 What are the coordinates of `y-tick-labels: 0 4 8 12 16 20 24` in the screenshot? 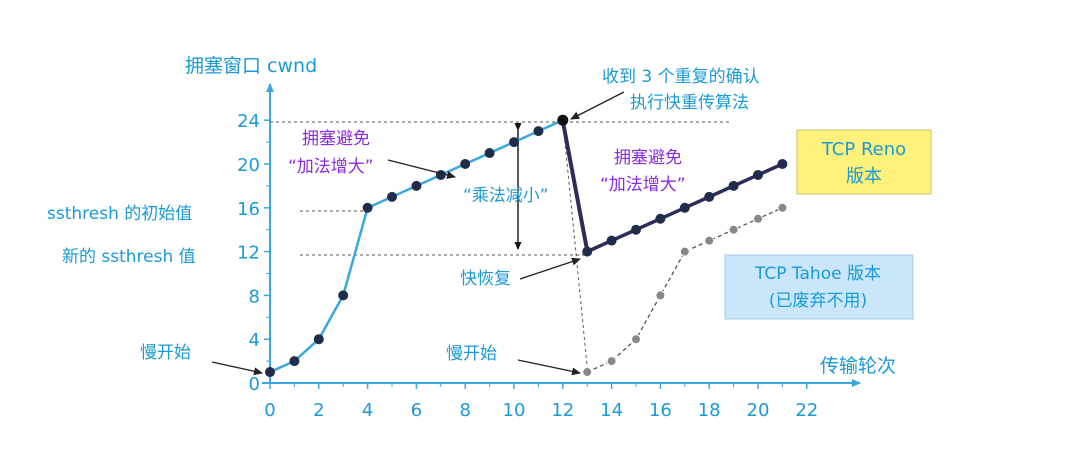 It's located at (253, 253).